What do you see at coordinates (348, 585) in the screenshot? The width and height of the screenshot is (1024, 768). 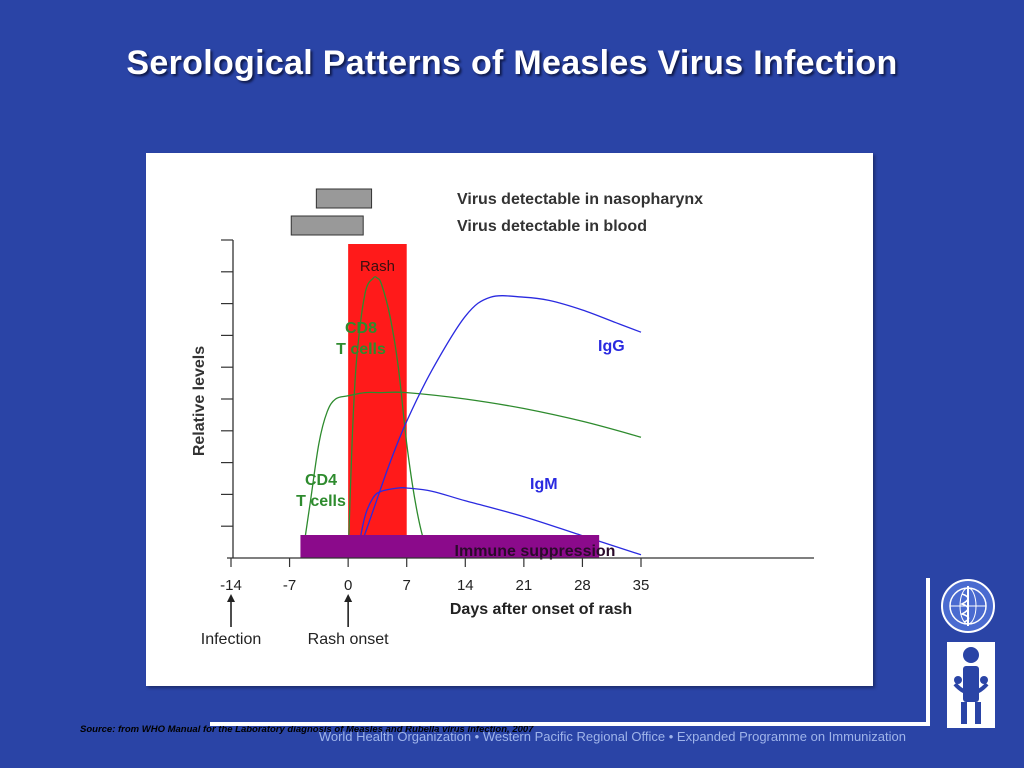 I see `x-tick-label-0: 0` at bounding box center [348, 585].